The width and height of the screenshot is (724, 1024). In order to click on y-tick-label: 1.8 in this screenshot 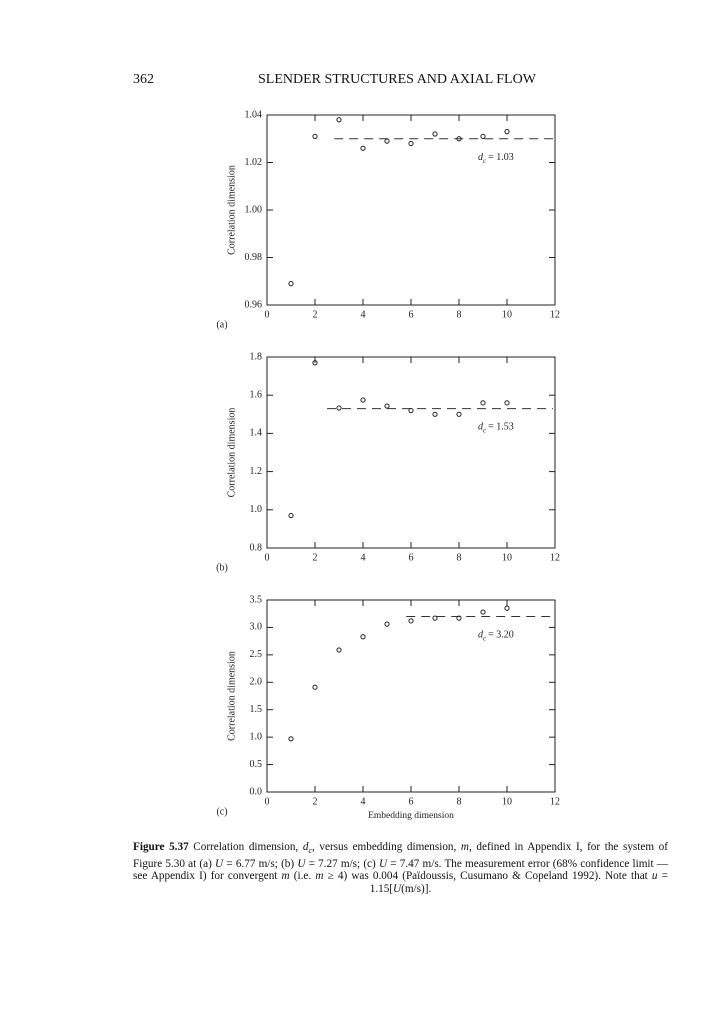, I will do `click(256, 356)`.